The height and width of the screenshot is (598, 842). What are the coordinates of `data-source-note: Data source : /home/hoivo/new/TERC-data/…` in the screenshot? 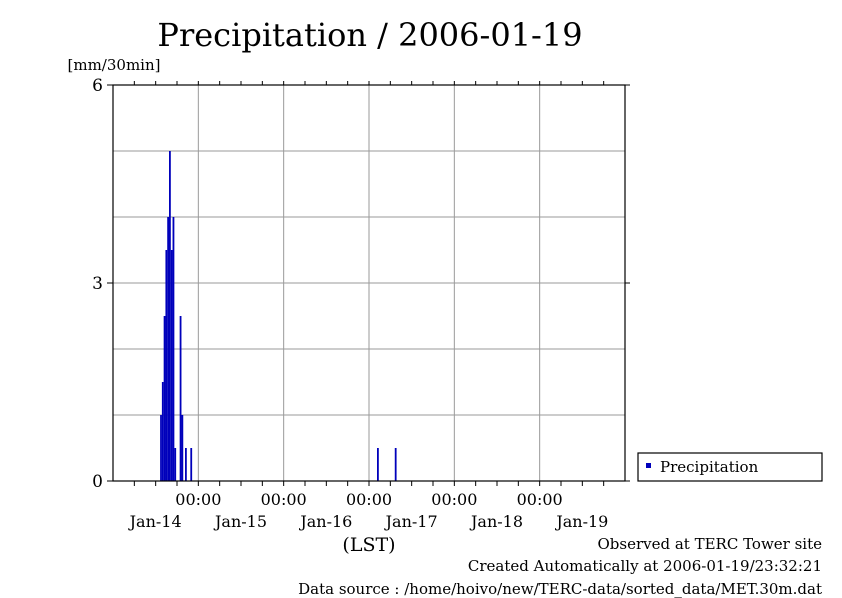 It's located at (560, 589).